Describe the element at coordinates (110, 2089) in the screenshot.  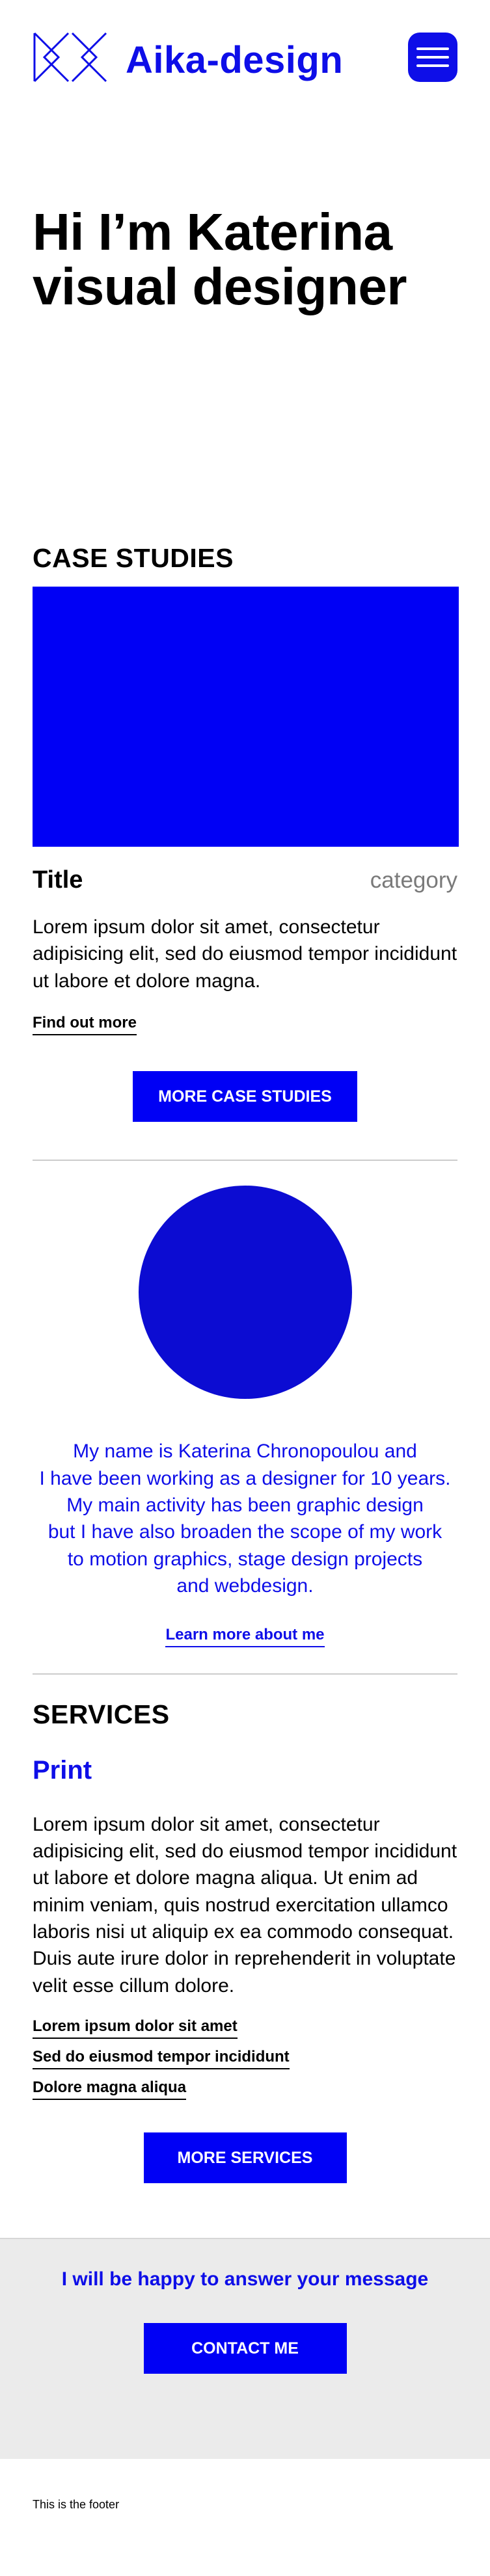
I see `service-link: Dolore magna aliqua` at that location.